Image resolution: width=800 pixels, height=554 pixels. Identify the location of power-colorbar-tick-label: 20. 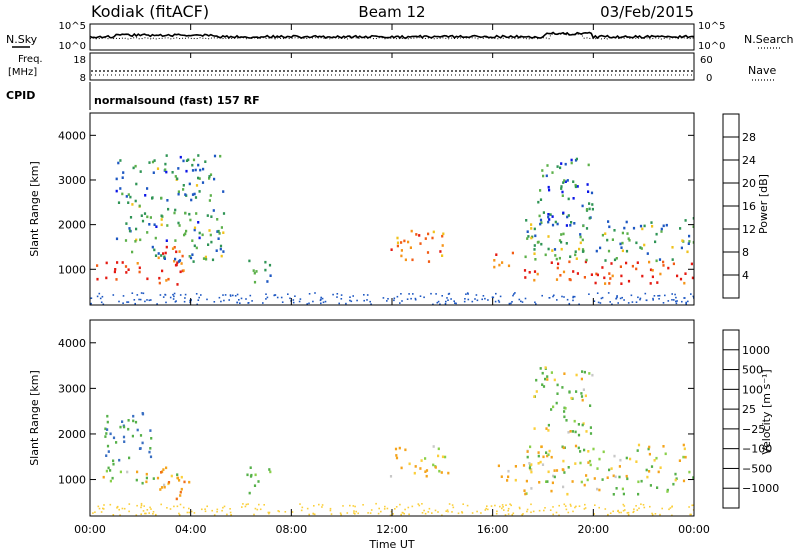
(749, 183).